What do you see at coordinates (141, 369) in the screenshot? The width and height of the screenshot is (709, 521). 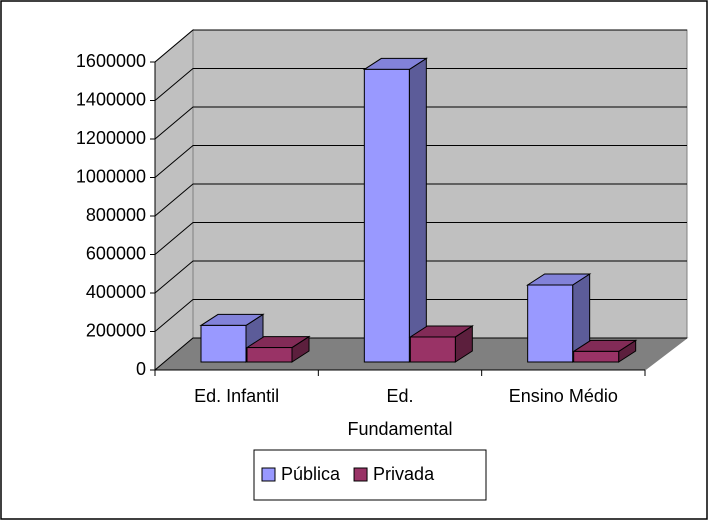 I see `y-tick-label: 0` at bounding box center [141, 369].